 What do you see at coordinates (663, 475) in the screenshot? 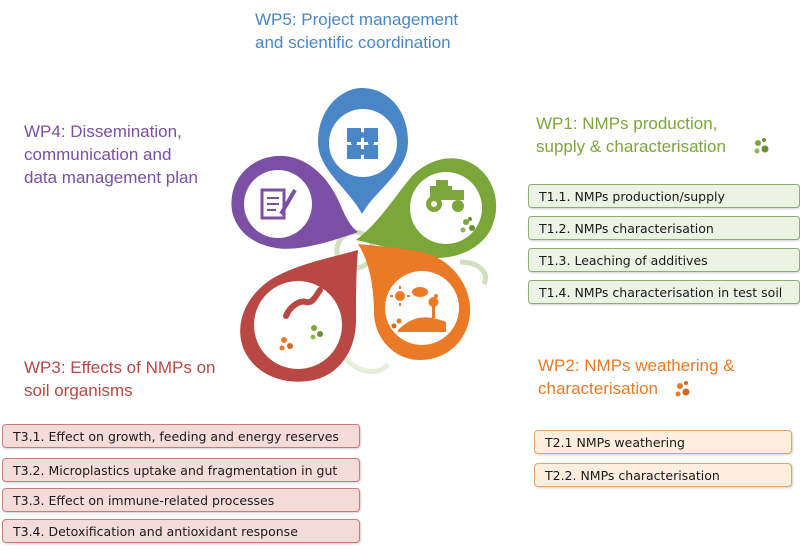
I see `wp2-task: T2.2. NMPs characterisation` at bounding box center [663, 475].